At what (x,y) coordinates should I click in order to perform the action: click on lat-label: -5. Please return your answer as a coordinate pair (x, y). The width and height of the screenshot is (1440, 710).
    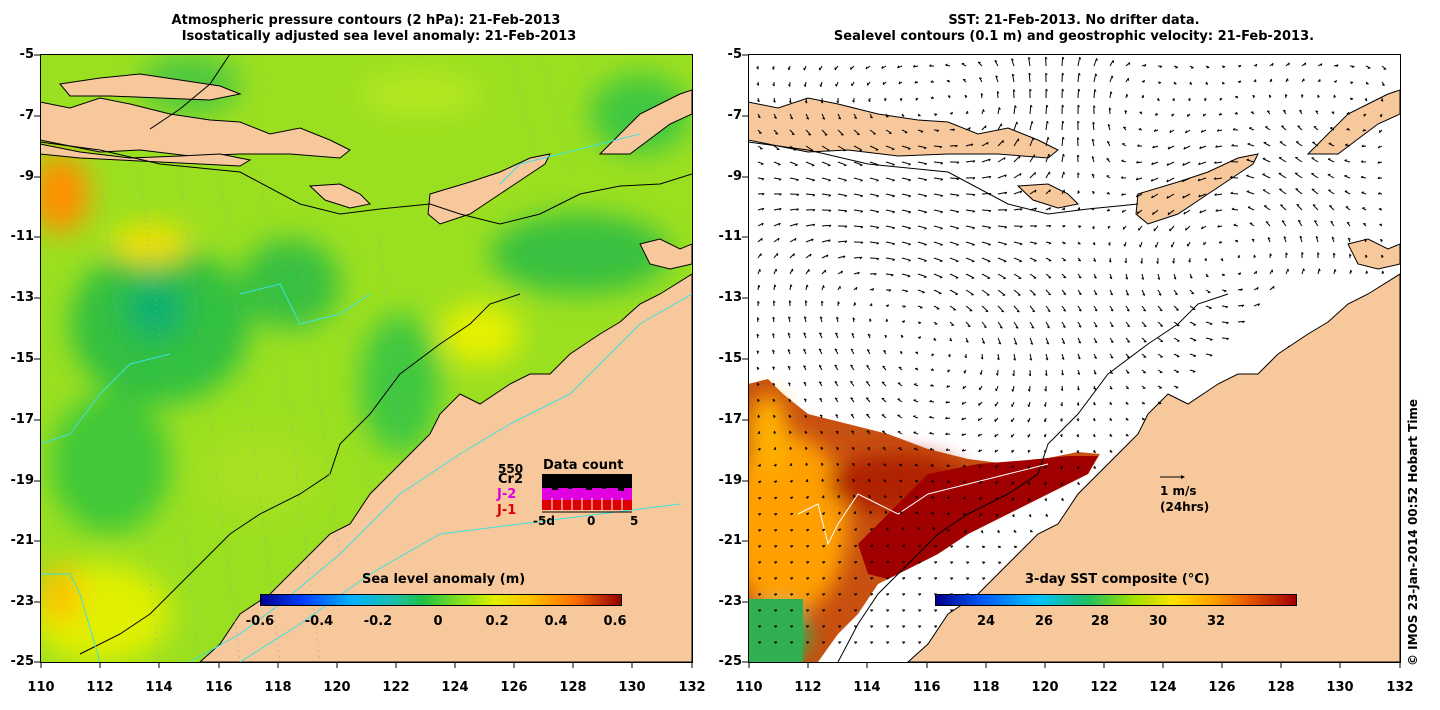
    Looking at the image, I should click on (734, 54).